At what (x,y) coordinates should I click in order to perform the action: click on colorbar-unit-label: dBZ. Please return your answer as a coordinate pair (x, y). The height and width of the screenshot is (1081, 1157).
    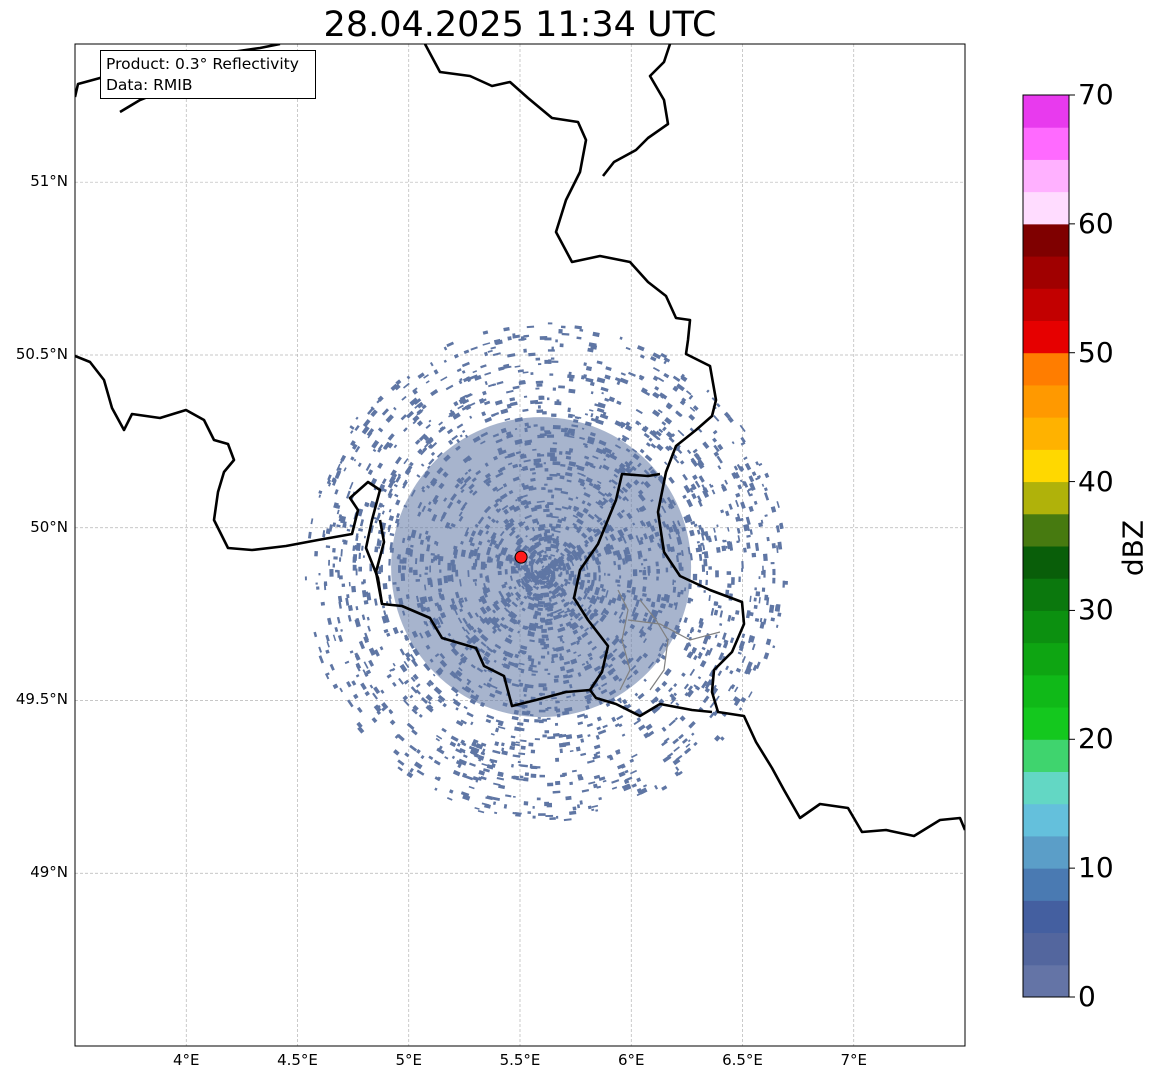
    Looking at the image, I should click on (1133, 548).